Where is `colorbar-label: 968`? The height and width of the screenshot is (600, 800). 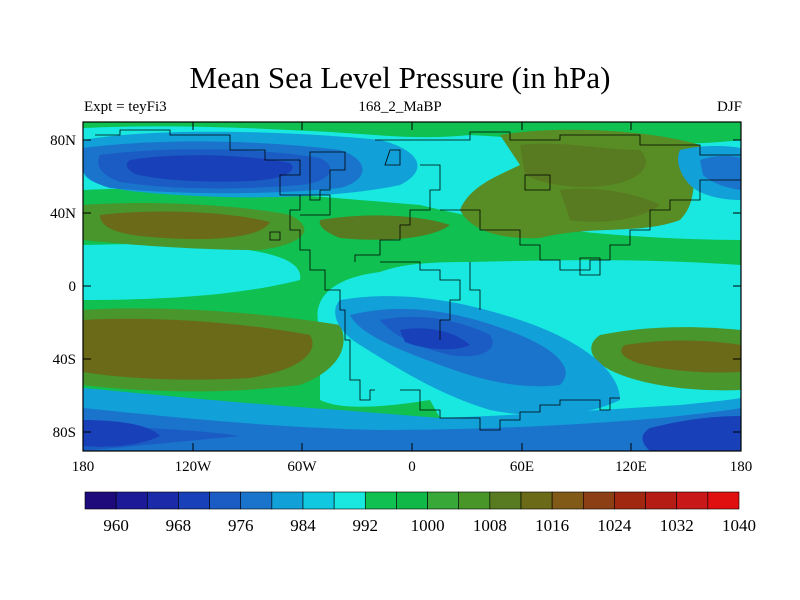 colorbar-label: 968 is located at coordinates (179, 525).